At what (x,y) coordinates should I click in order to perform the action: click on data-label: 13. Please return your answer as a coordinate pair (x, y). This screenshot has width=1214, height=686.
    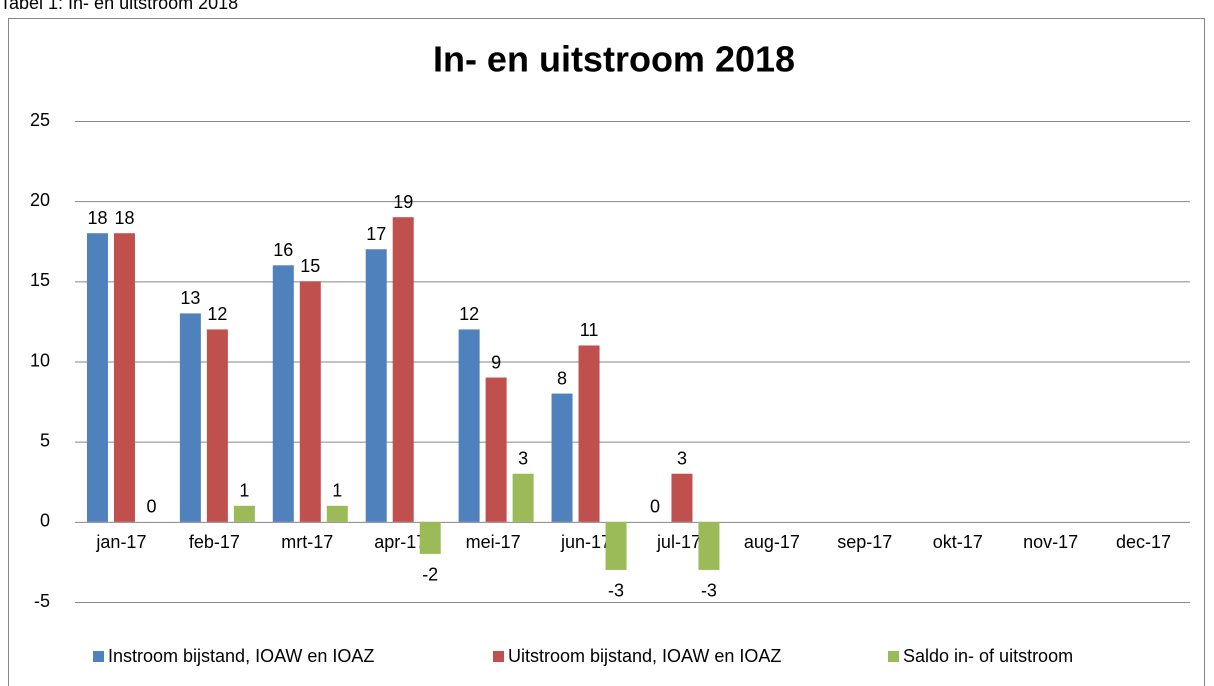
    Looking at the image, I should click on (190, 298).